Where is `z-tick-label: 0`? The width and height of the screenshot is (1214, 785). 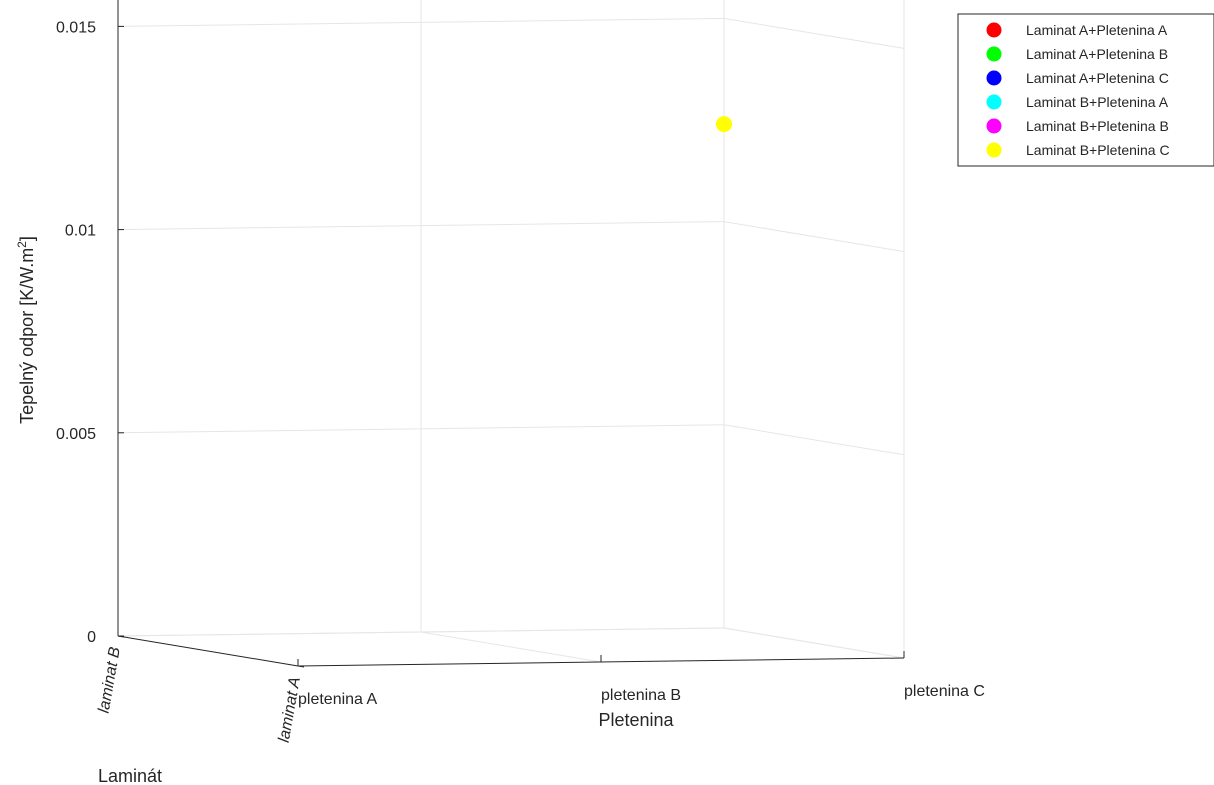
z-tick-label: 0 is located at coordinates (91, 637).